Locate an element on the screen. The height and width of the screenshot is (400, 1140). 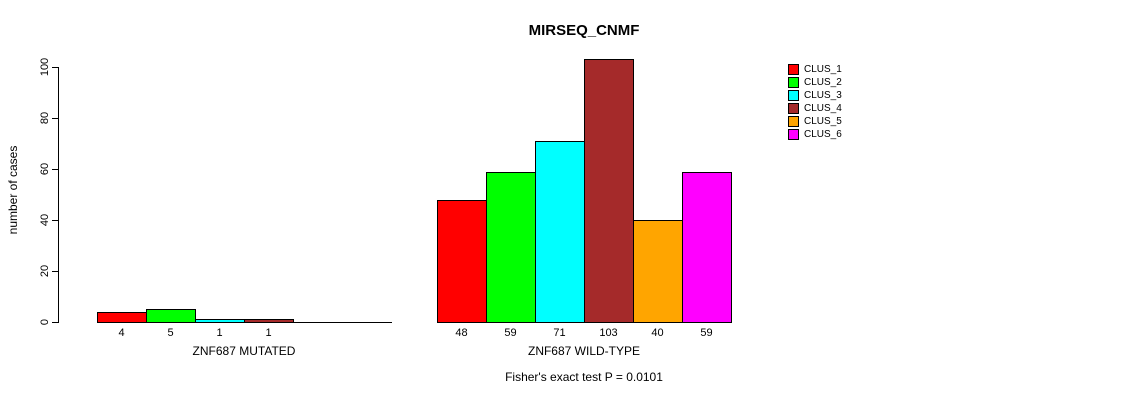
group-label: ZNF687 WILD-TYPE is located at coordinates (584, 351).